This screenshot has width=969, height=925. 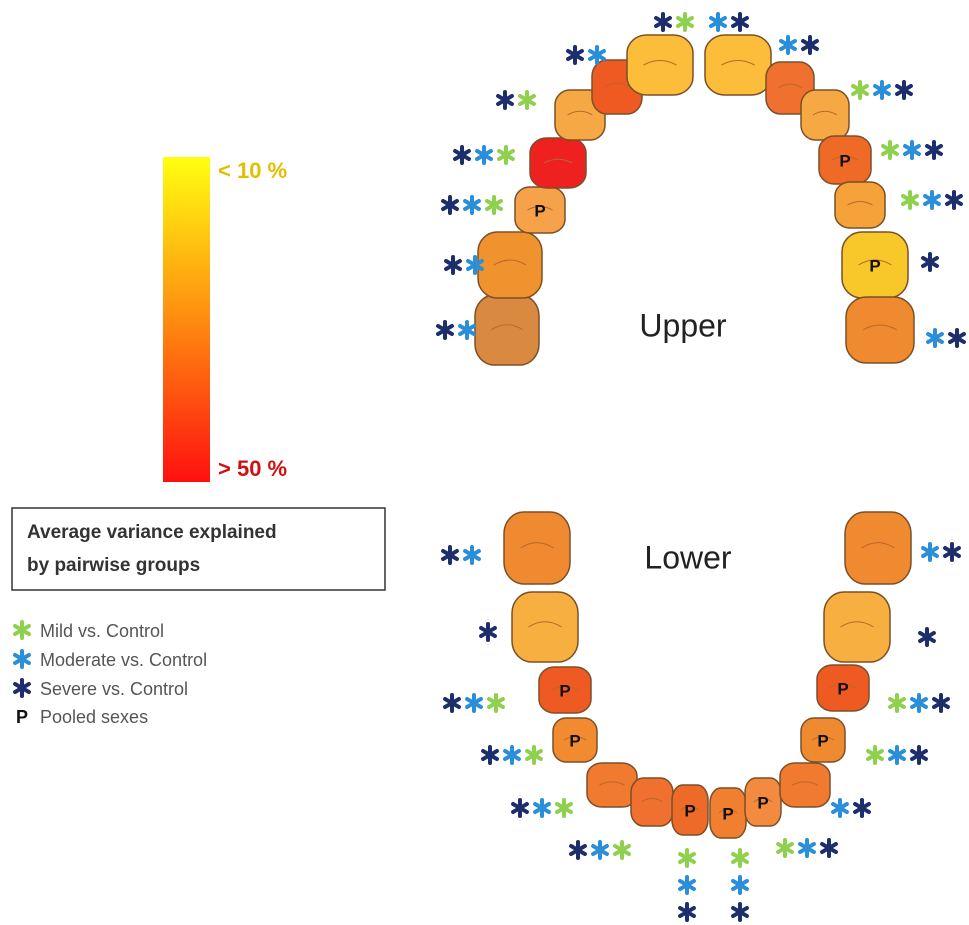 What do you see at coordinates (198, 549) in the screenshot?
I see `legend-box` at bounding box center [198, 549].